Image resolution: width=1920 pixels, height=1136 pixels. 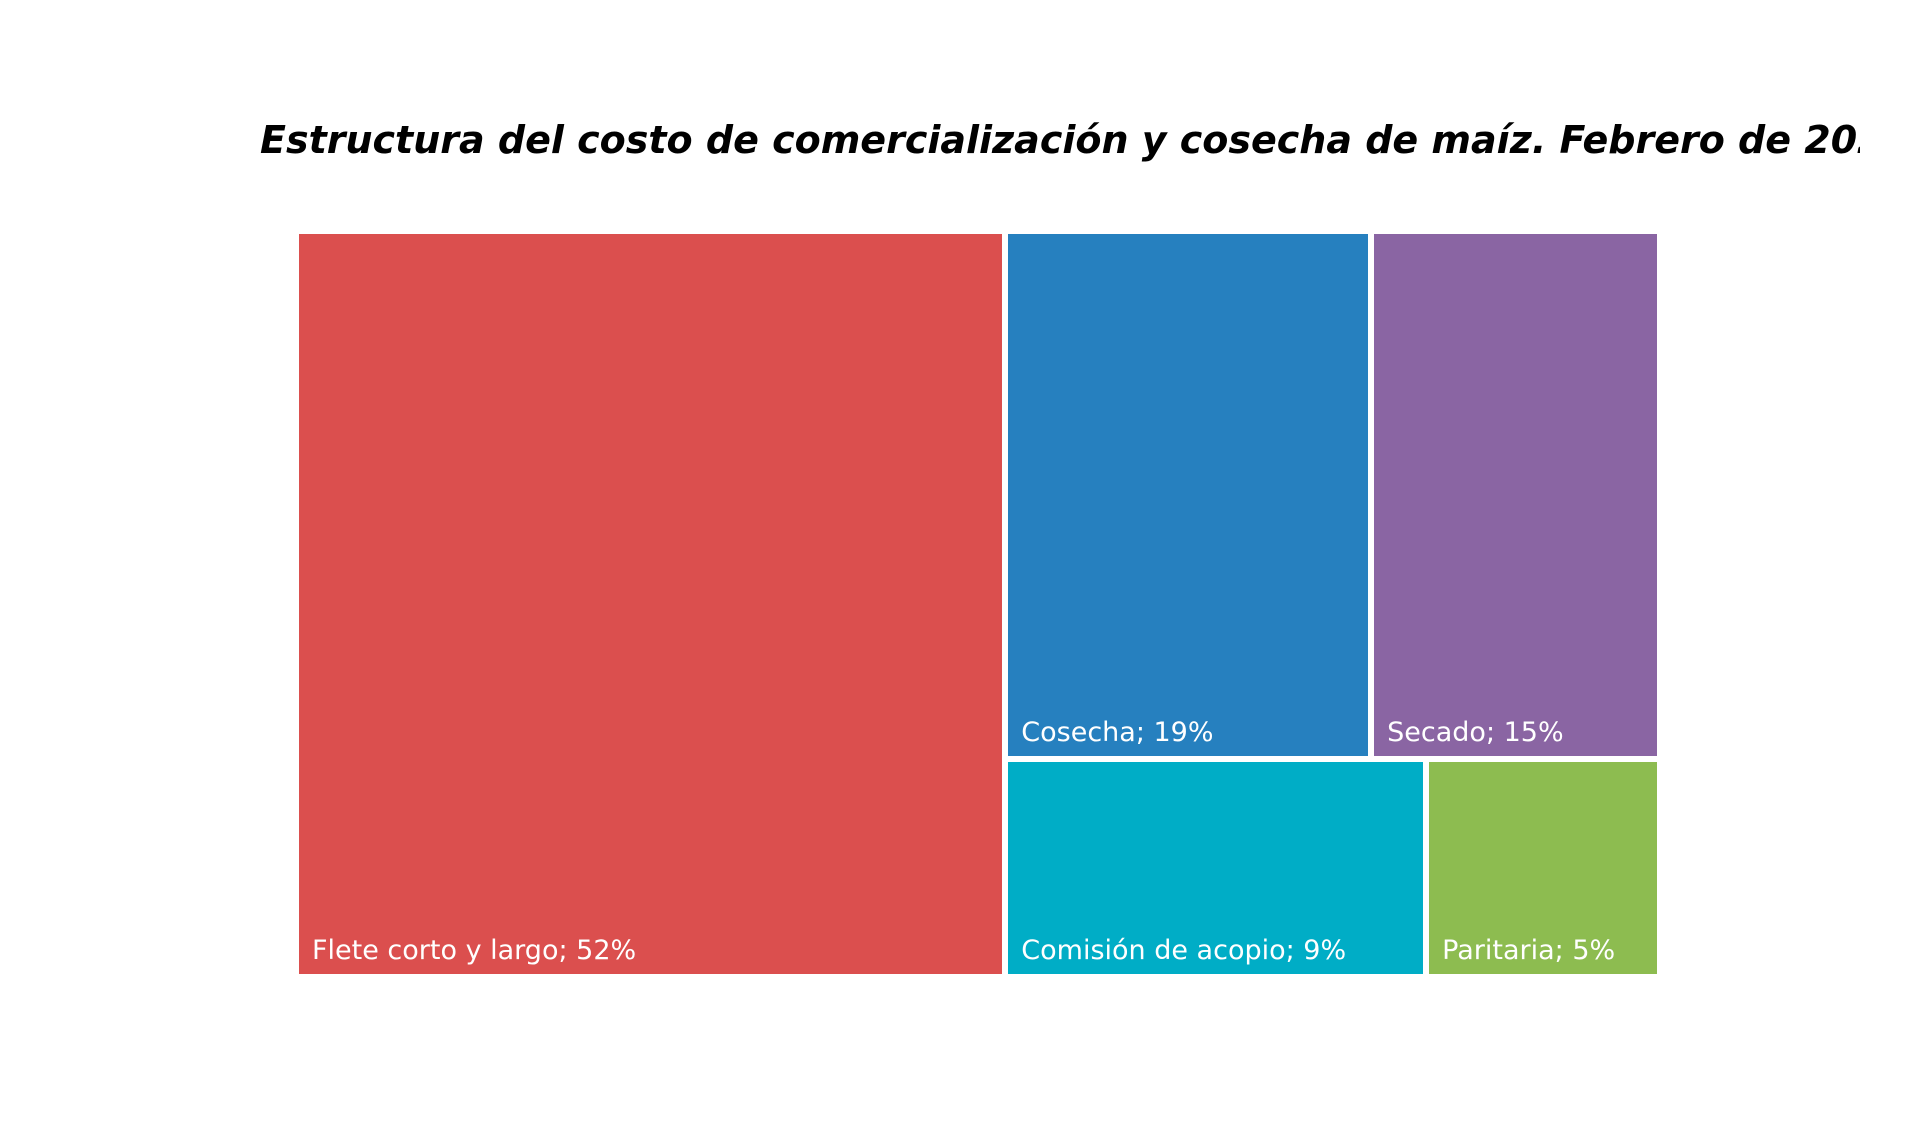 What do you see at coordinates (1529, 950) in the screenshot?
I see `tile-label-paritaria: Paritaria; 5%` at bounding box center [1529, 950].